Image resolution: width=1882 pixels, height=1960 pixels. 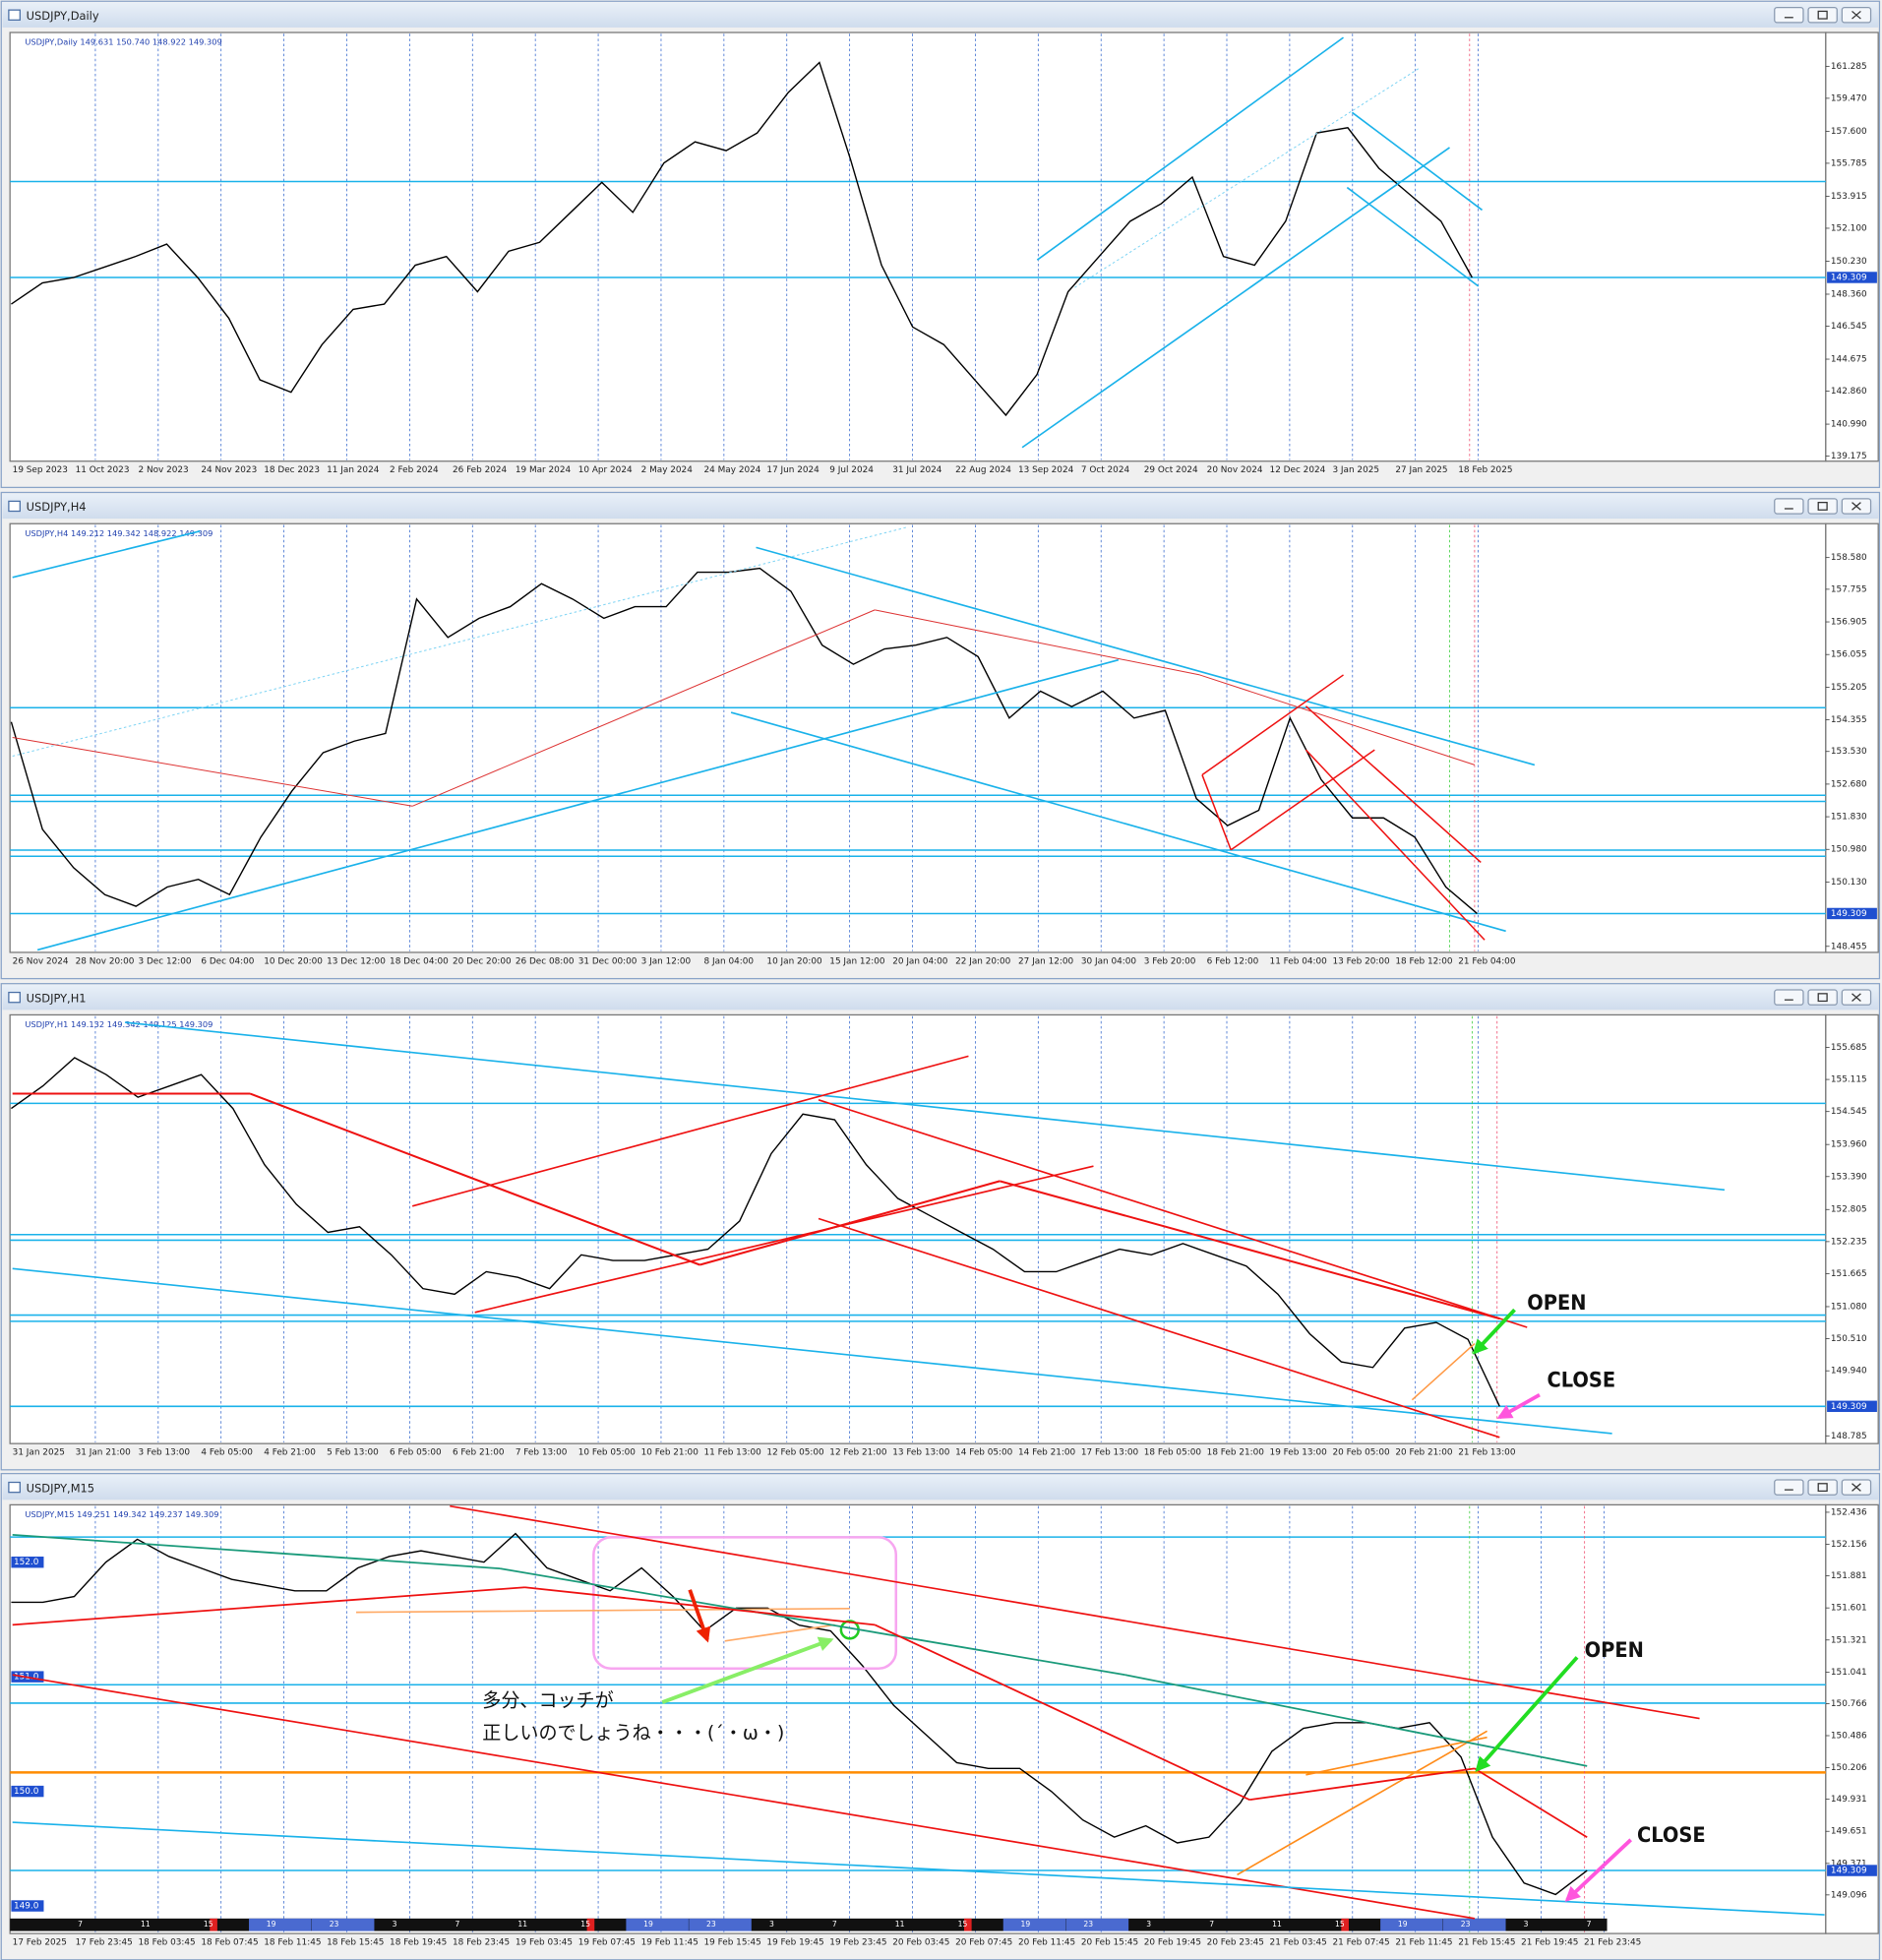 What do you see at coordinates (607, 961) in the screenshot?
I see `x-tick-label: 31 Dec 00:00` at bounding box center [607, 961].